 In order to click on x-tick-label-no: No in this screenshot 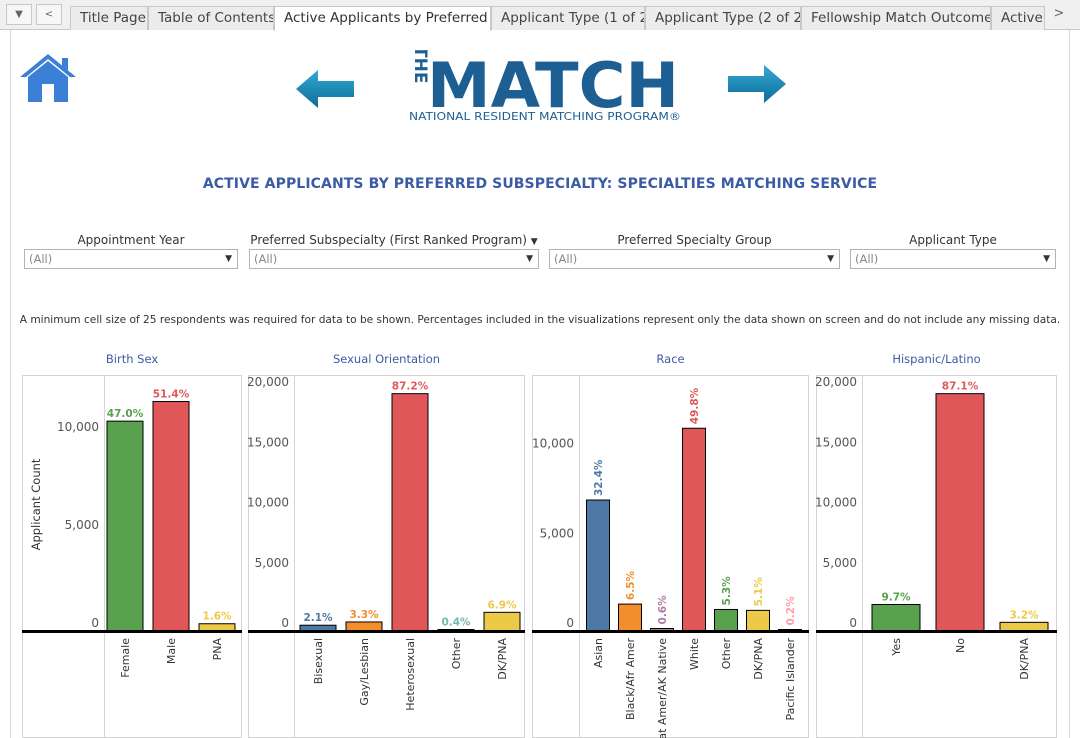, I will do `click(960, 645)`.